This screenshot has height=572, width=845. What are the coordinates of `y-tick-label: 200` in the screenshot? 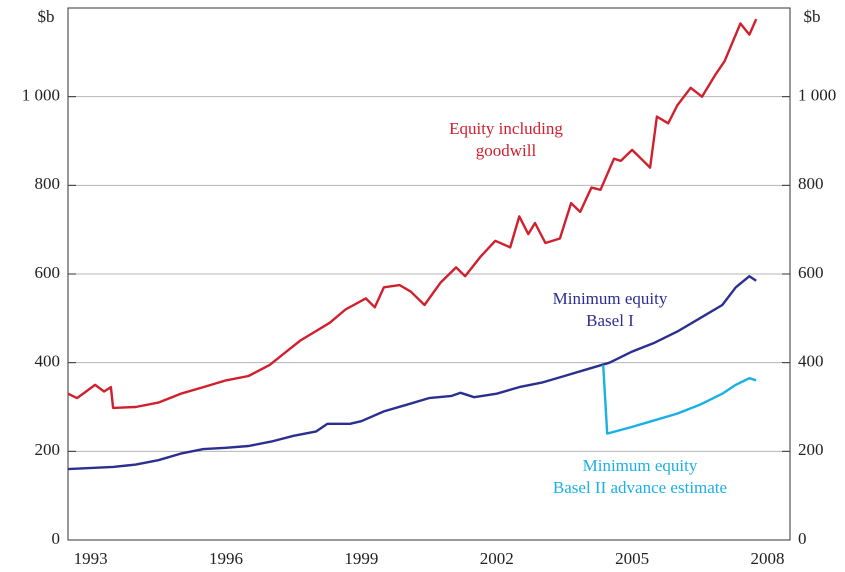 It's located at (48, 449).